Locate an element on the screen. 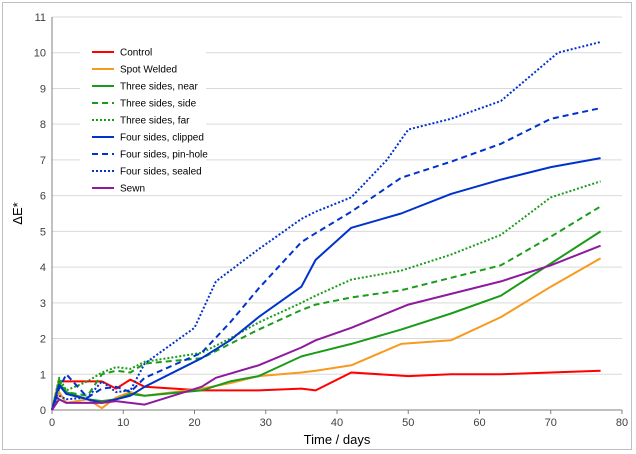 This screenshot has width=636, height=454. y-tick-label: 4 is located at coordinates (43, 268).